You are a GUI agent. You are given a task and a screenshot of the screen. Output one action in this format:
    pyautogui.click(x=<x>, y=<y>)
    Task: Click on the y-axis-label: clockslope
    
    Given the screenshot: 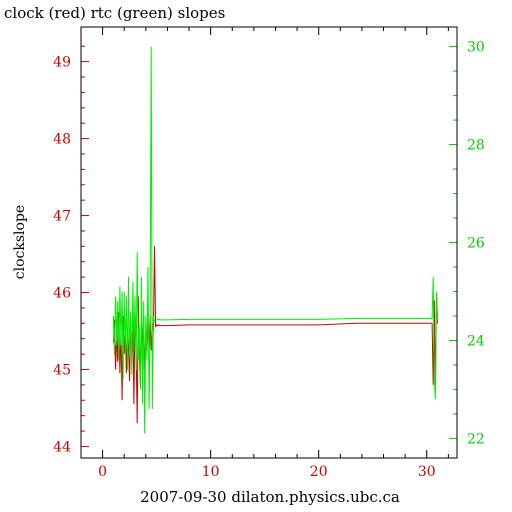 What is the action you would take?
    pyautogui.click(x=20, y=242)
    